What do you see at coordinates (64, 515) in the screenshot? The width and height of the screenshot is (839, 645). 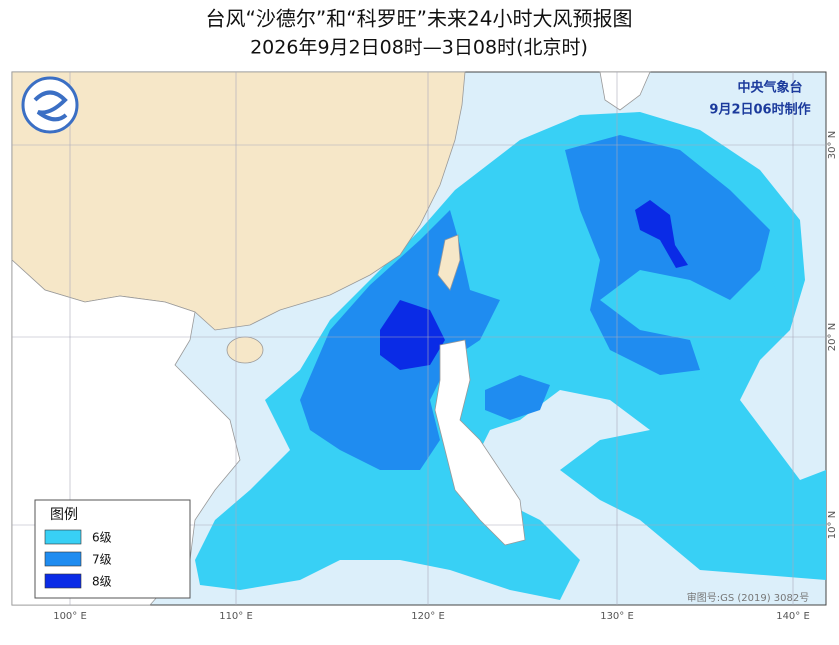 I see `legend-title: 图例` at bounding box center [64, 515].